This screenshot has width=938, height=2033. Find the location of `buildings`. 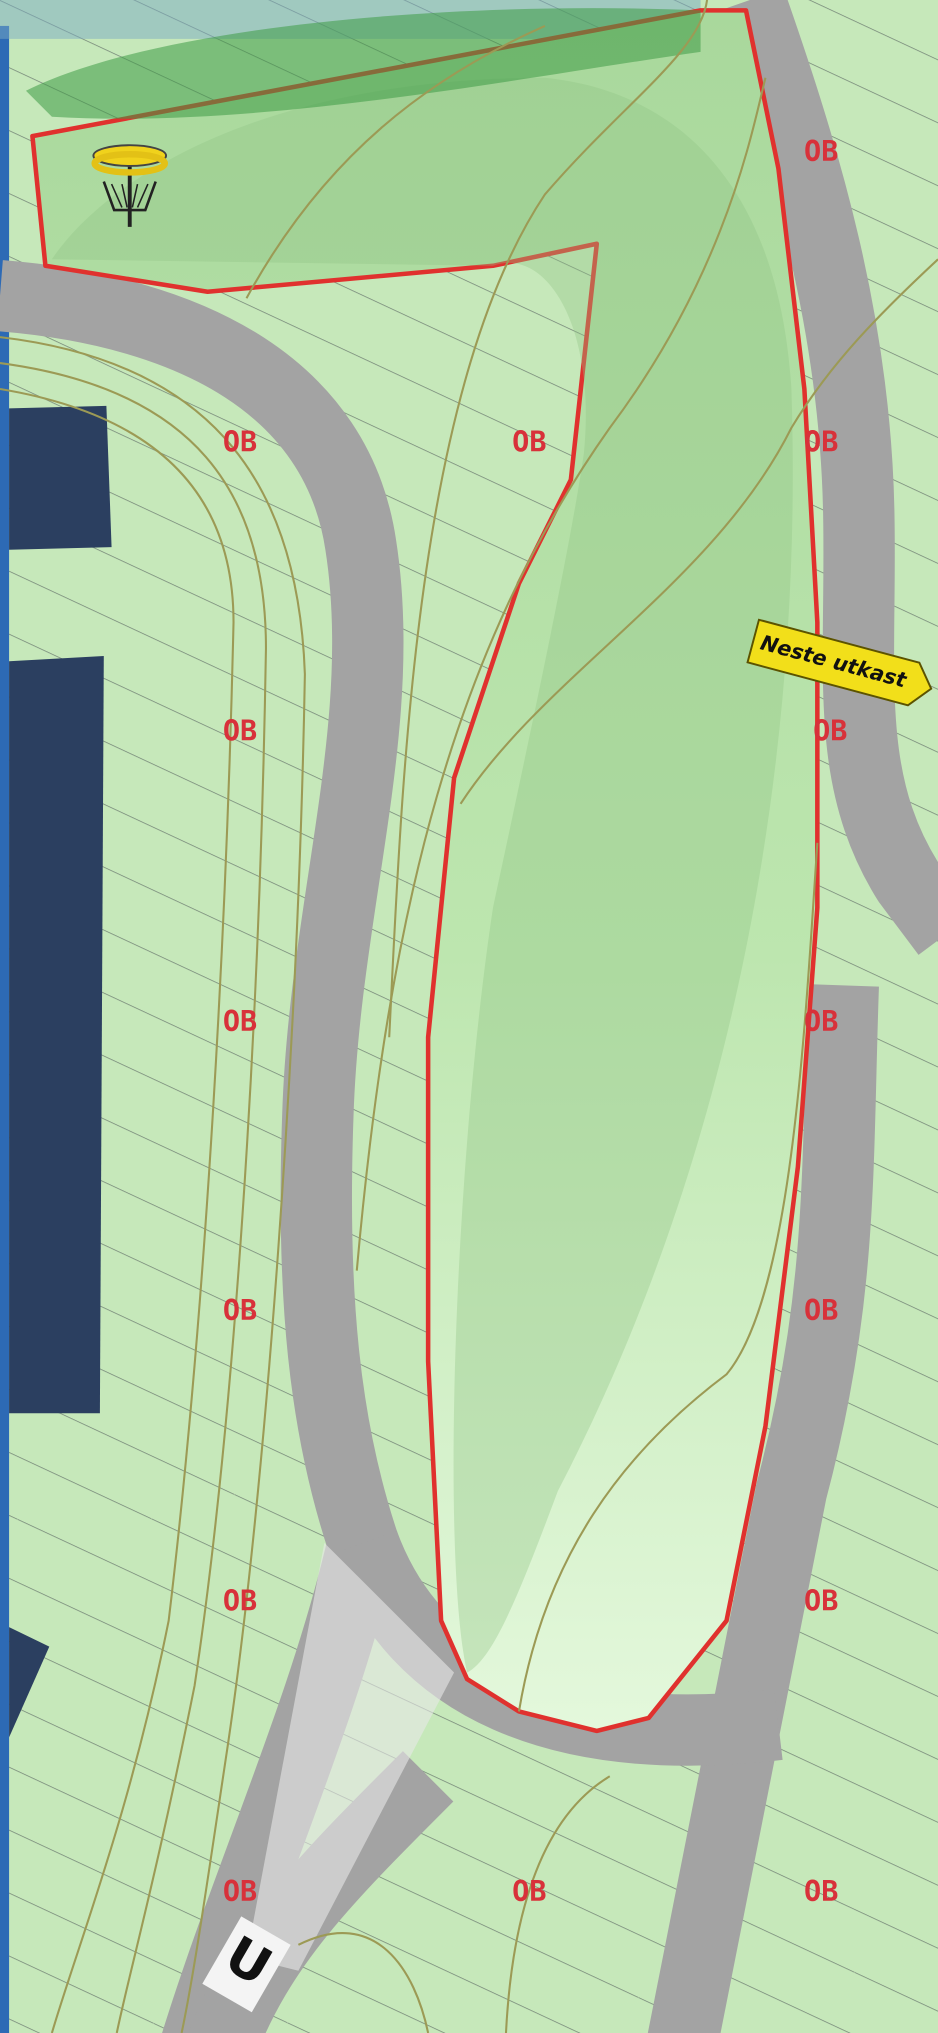

buildings is located at coordinates (60, 1071).